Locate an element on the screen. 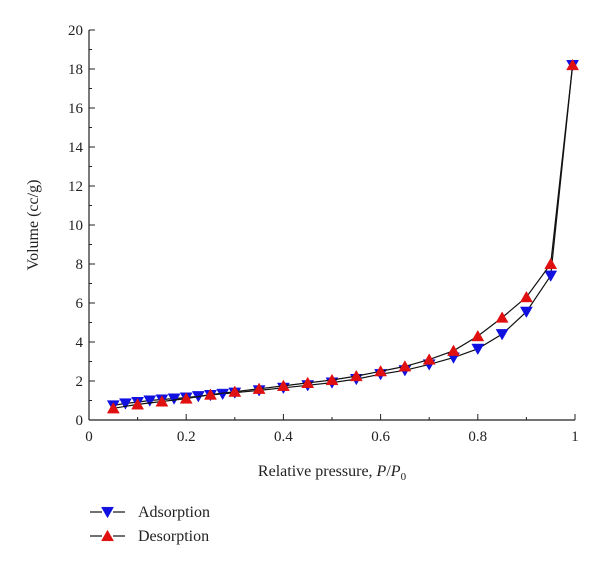 This screenshot has width=600, height=567. y-tick-label: 0 is located at coordinates (80, 421).